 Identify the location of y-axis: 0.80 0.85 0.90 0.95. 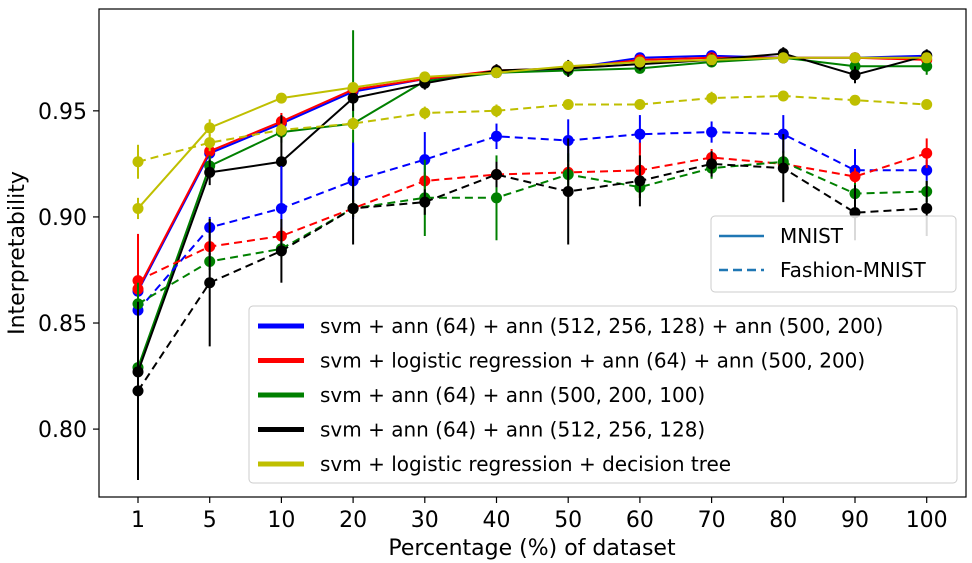
(68, 271).